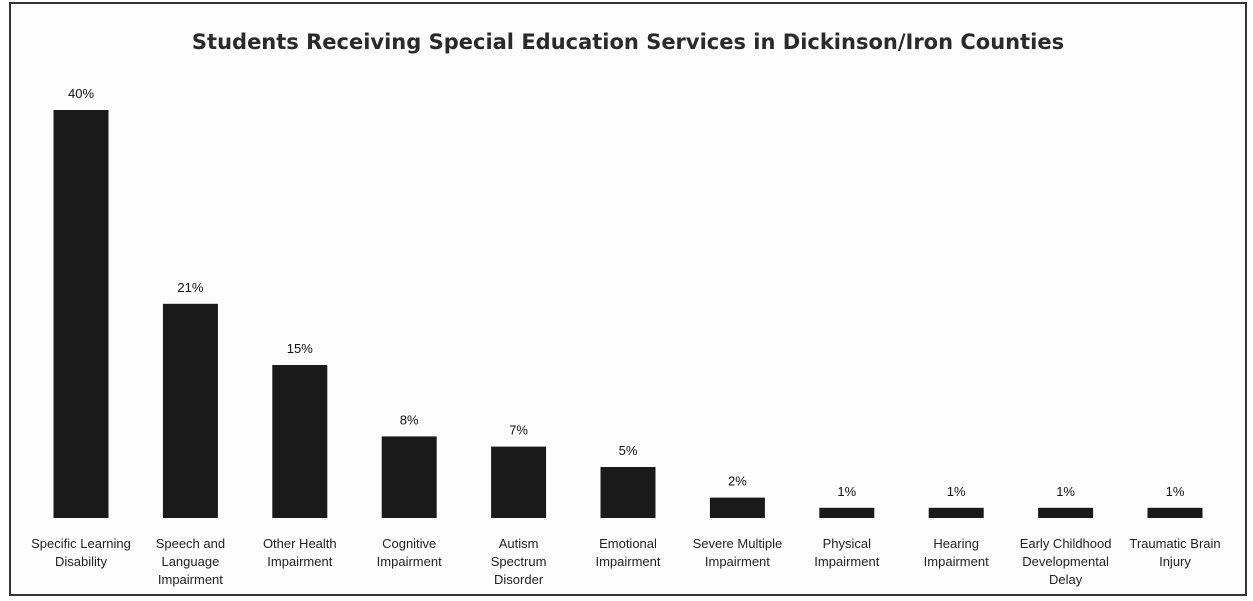  What do you see at coordinates (737, 507) in the screenshot?
I see `bar-severe-multiple-impairment` at bounding box center [737, 507].